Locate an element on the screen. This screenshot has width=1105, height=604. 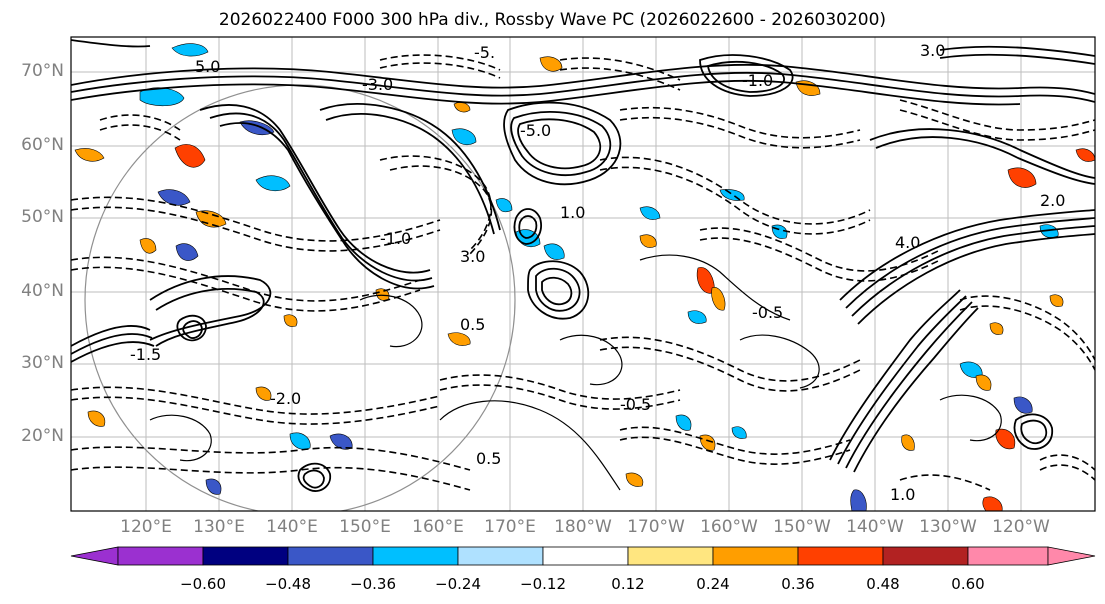
lon-label: 150°E is located at coordinates (365, 527).